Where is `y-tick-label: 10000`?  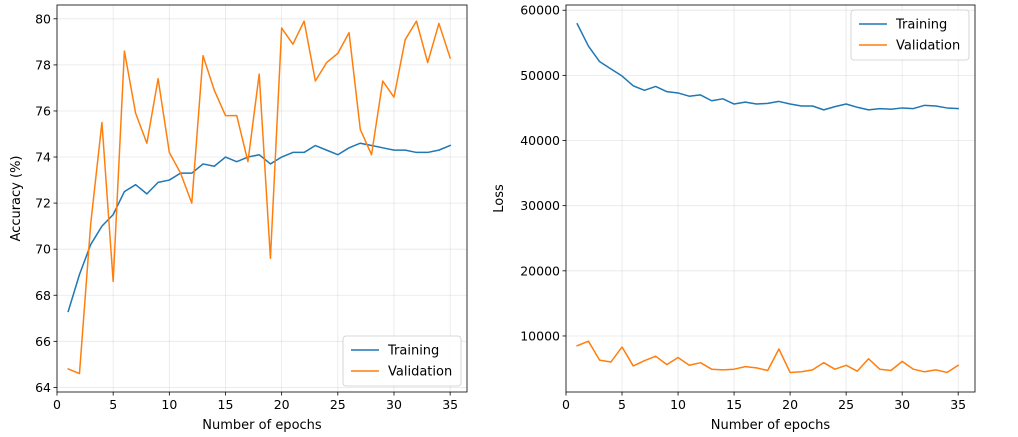
y-tick-label: 10000 is located at coordinates (540, 335).